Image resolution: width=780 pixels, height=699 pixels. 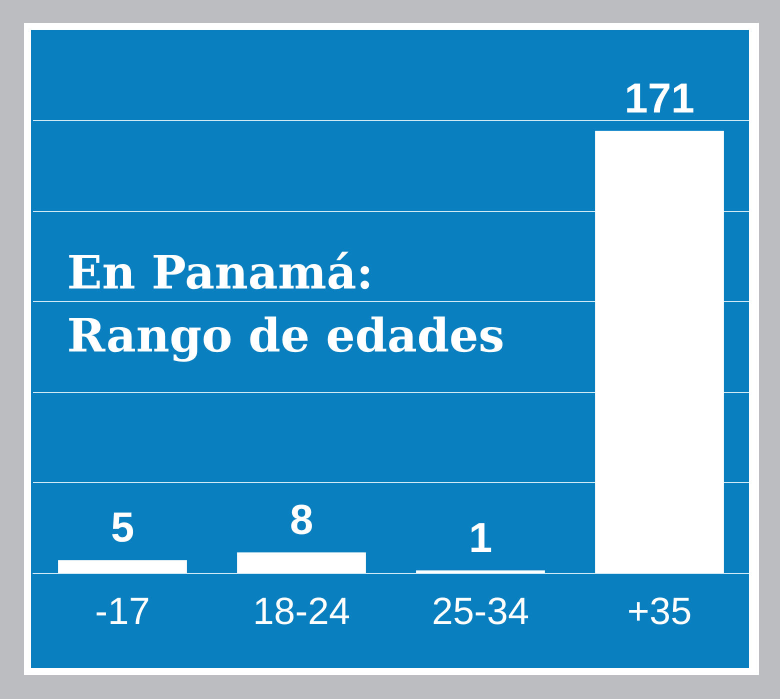 What do you see at coordinates (122, 527) in the screenshot?
I see `data-label: 5` at bounding box center [122, 527].